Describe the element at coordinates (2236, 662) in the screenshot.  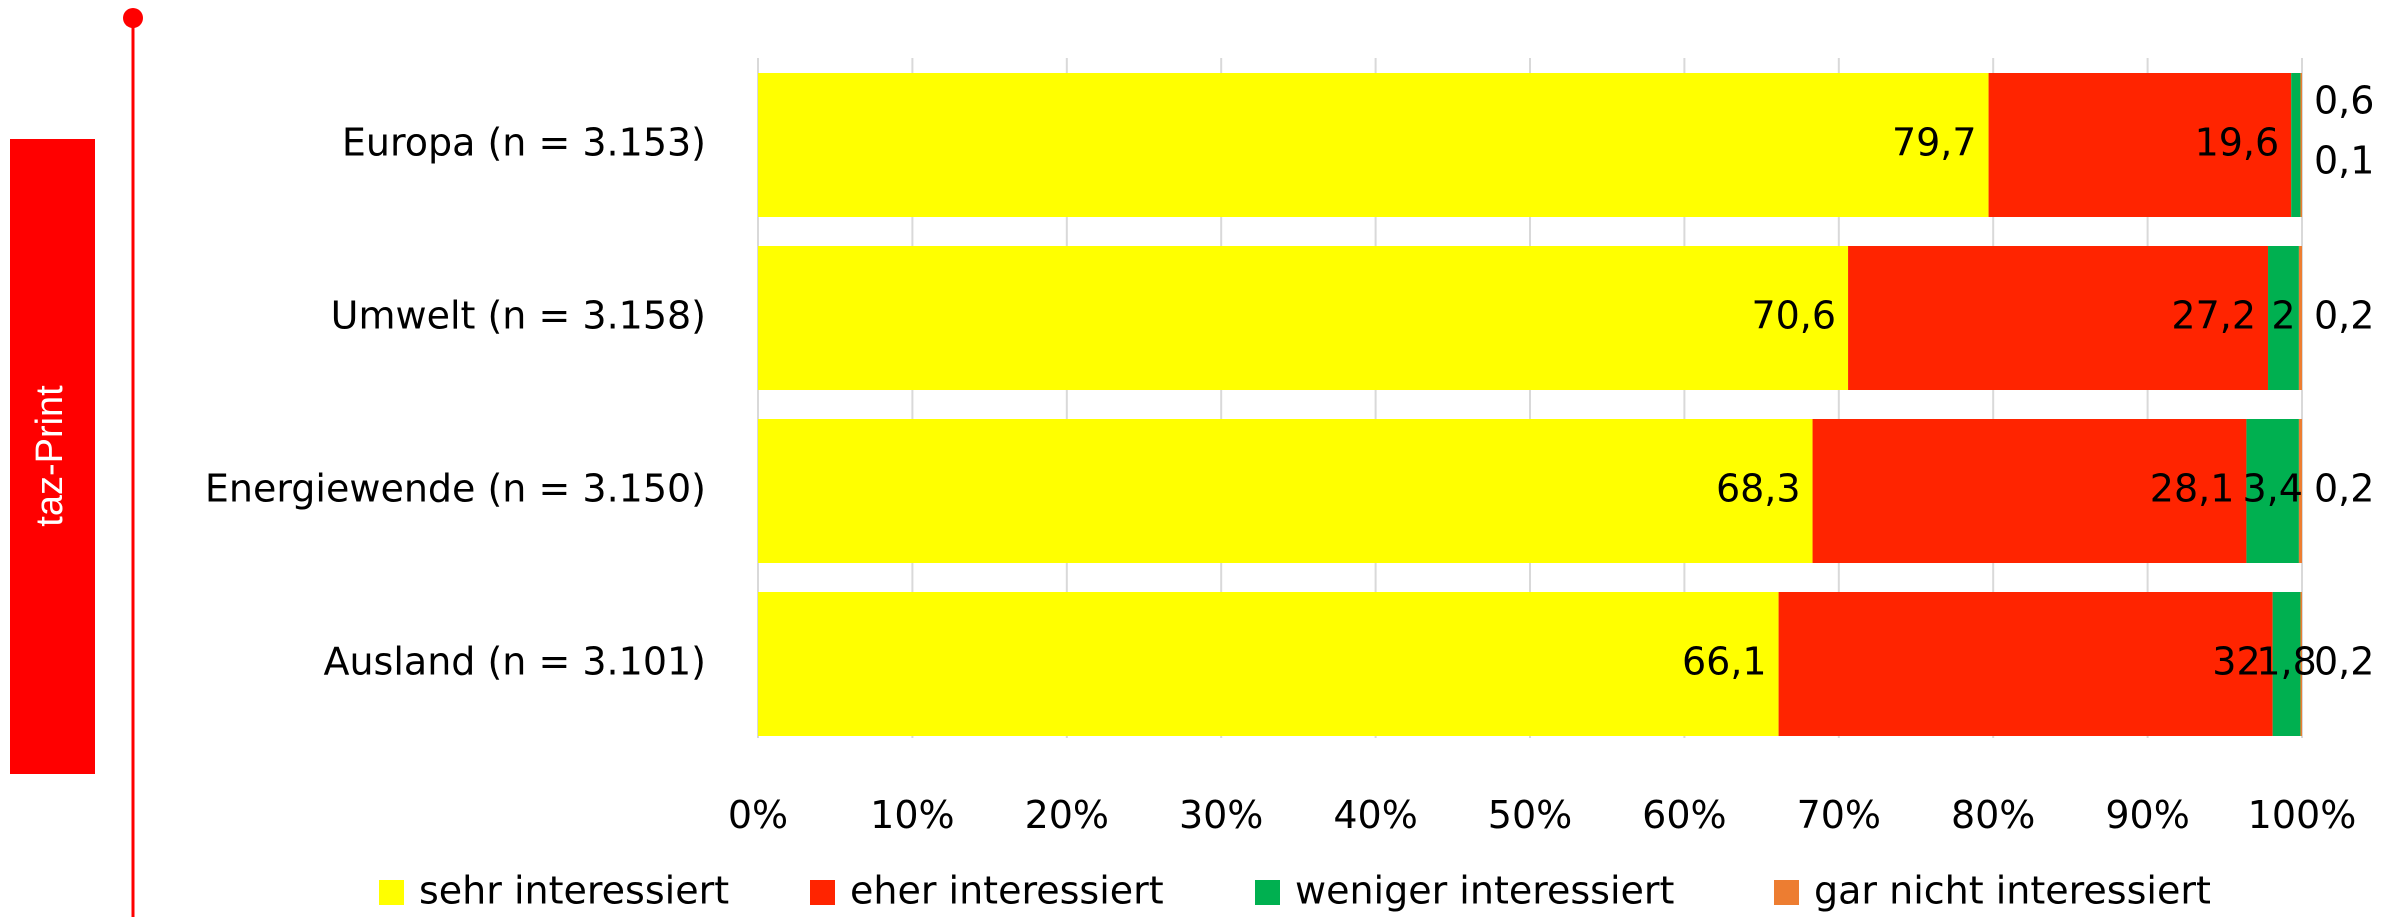
I see `value-label: 32` at that location.